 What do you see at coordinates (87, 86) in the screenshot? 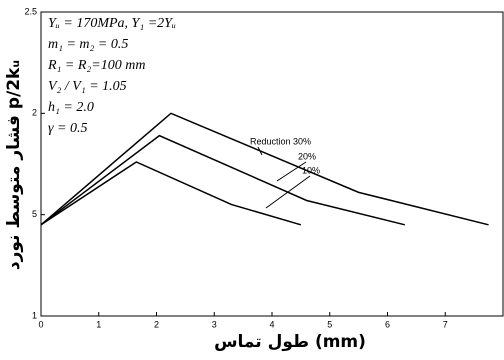
I see `annotation: V₂ / V₁ = 1.05` at bounding box center [87, 86].